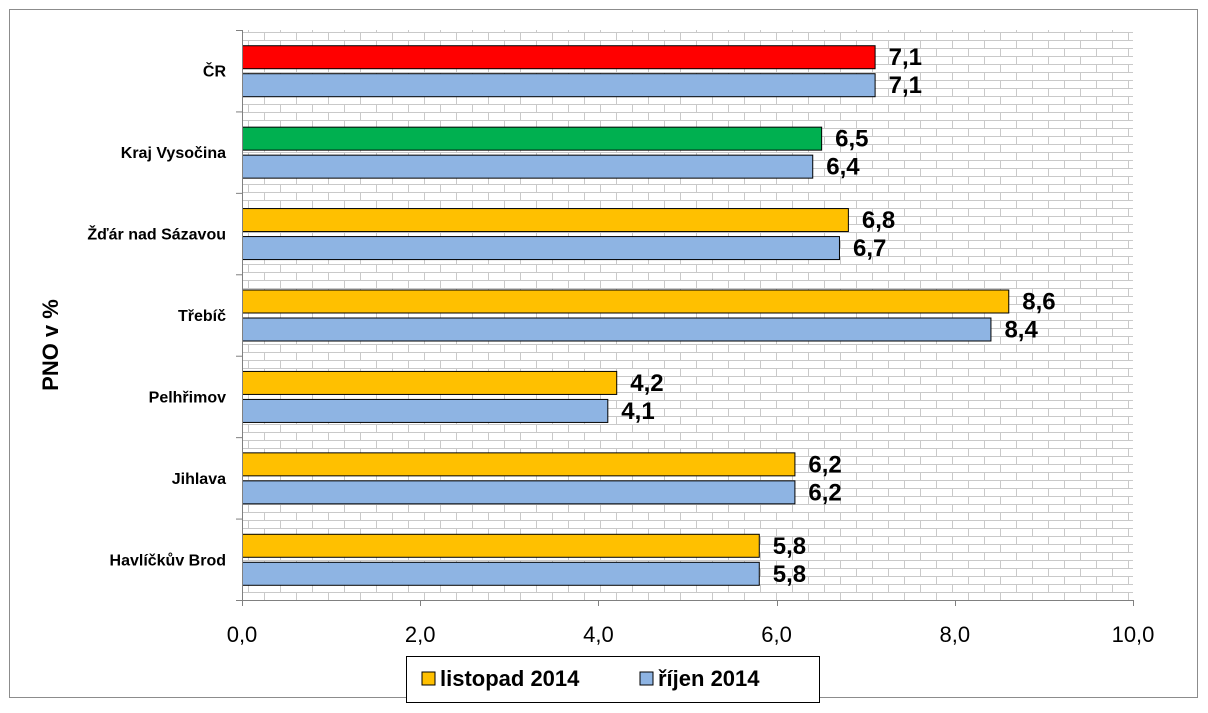 The width and height of the screenshot is (1208, 713). Describe the element at coordinates (824, 492) in the screenshot. I see `data-label-rijen-5: 6,2` at that location.